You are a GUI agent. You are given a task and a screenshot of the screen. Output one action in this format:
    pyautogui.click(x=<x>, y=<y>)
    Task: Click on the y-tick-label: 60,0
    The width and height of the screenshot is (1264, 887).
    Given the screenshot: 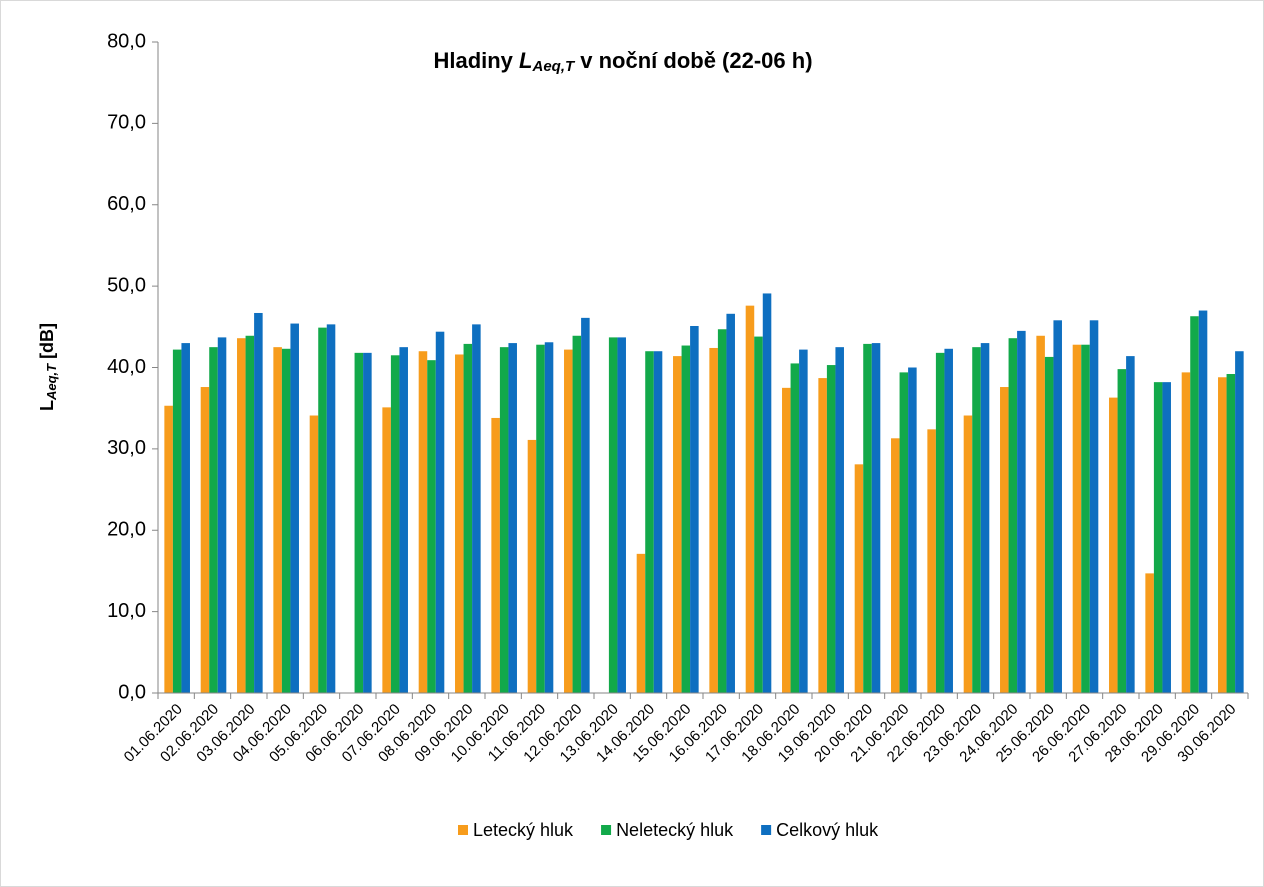 What is the action you would take?
    pyautogui.click(x=126, y=204)
    